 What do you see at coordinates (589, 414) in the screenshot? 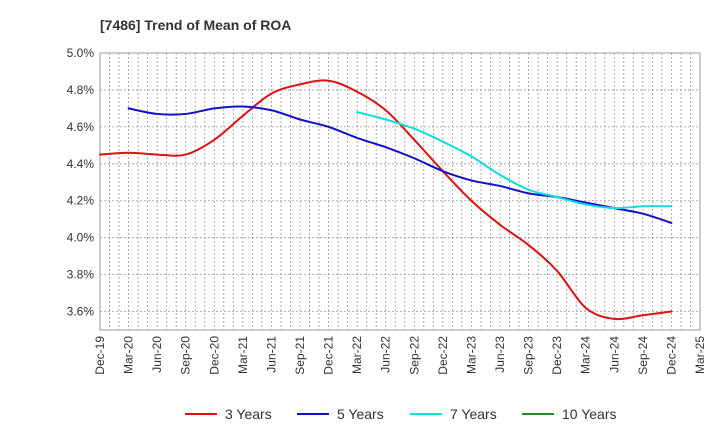
I see `legend-label-10-years: 10 Years` at bounding box center [589, 414].